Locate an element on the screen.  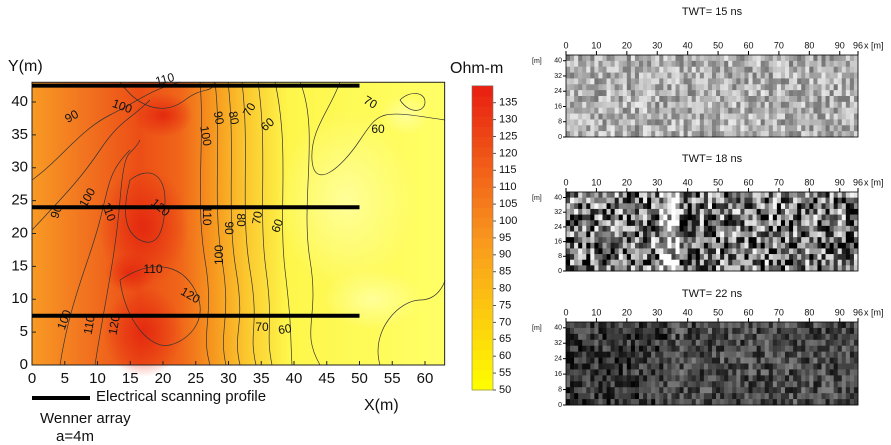
colorbar-segment is located at coordinates (482, 273).